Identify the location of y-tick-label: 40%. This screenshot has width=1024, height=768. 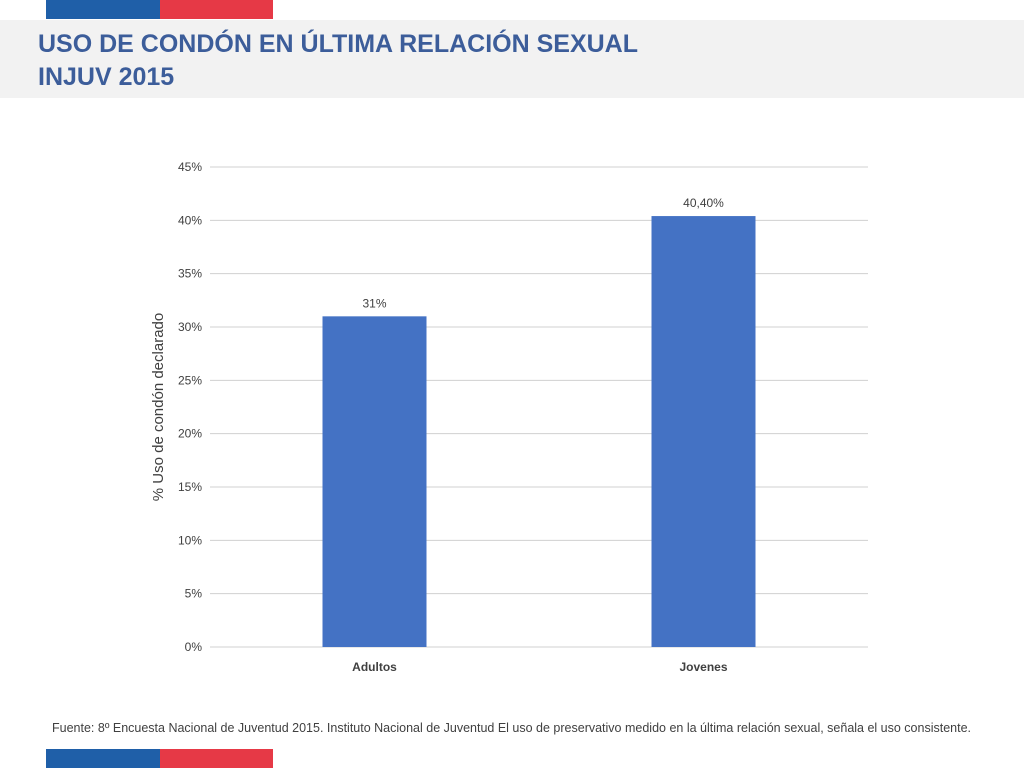
(190, 220).